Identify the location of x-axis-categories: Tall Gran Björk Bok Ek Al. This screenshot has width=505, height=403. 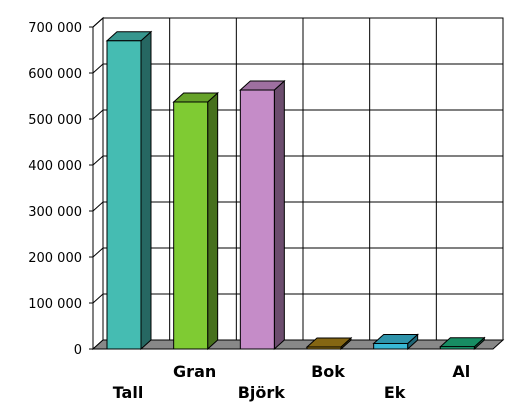
(292, 382).